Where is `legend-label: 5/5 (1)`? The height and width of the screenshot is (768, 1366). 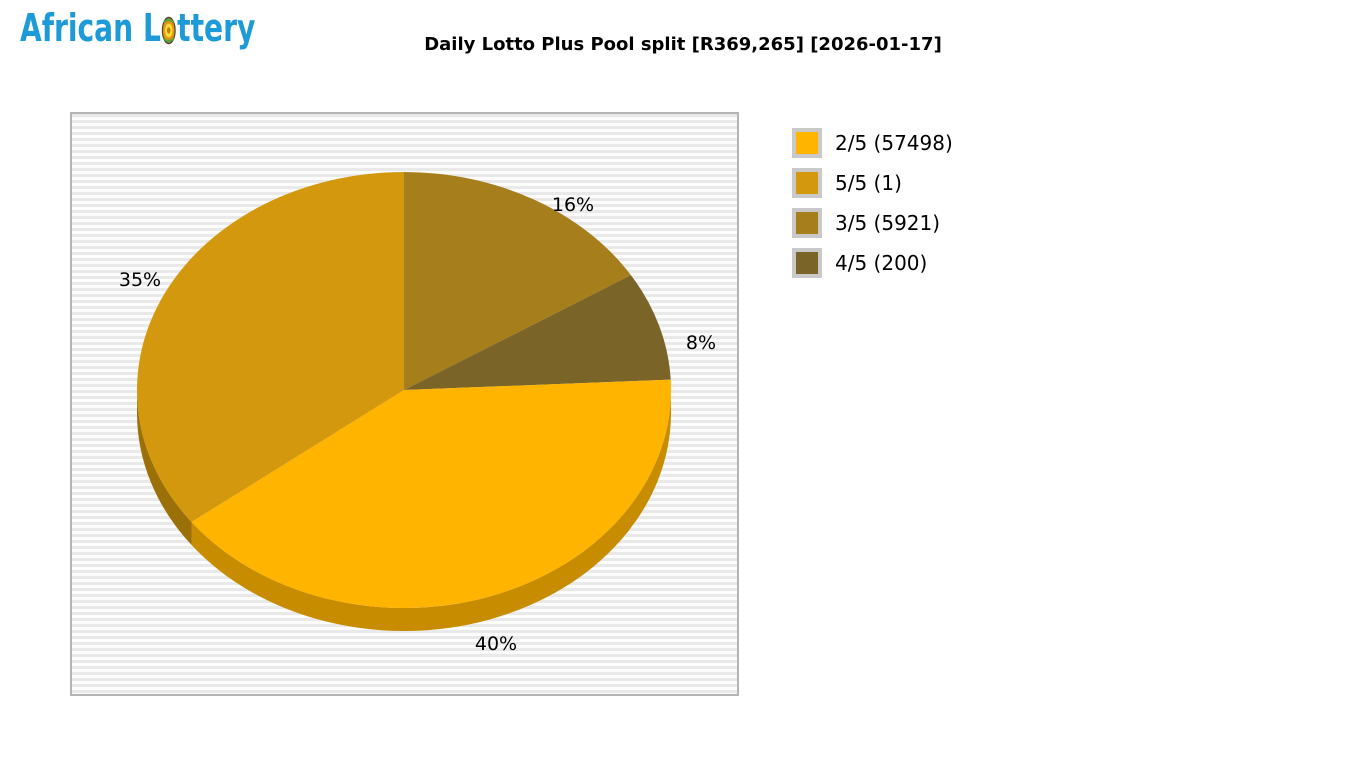 legend-label: 5/5 (1) is located at coordinates (868, 183).